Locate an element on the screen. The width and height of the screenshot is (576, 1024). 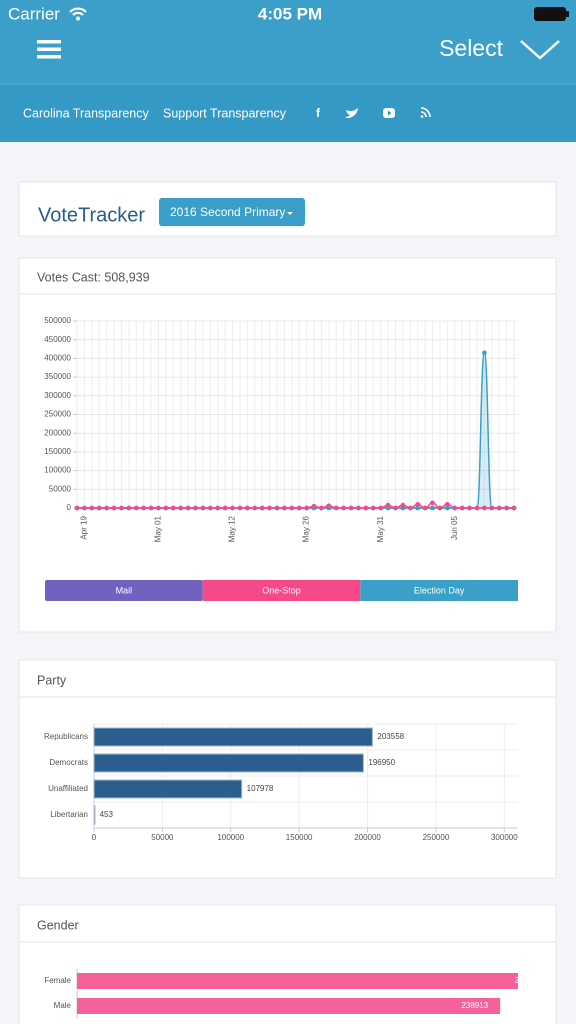
y-tick-label: Unaffiliated is located at coordinates (68, 788).